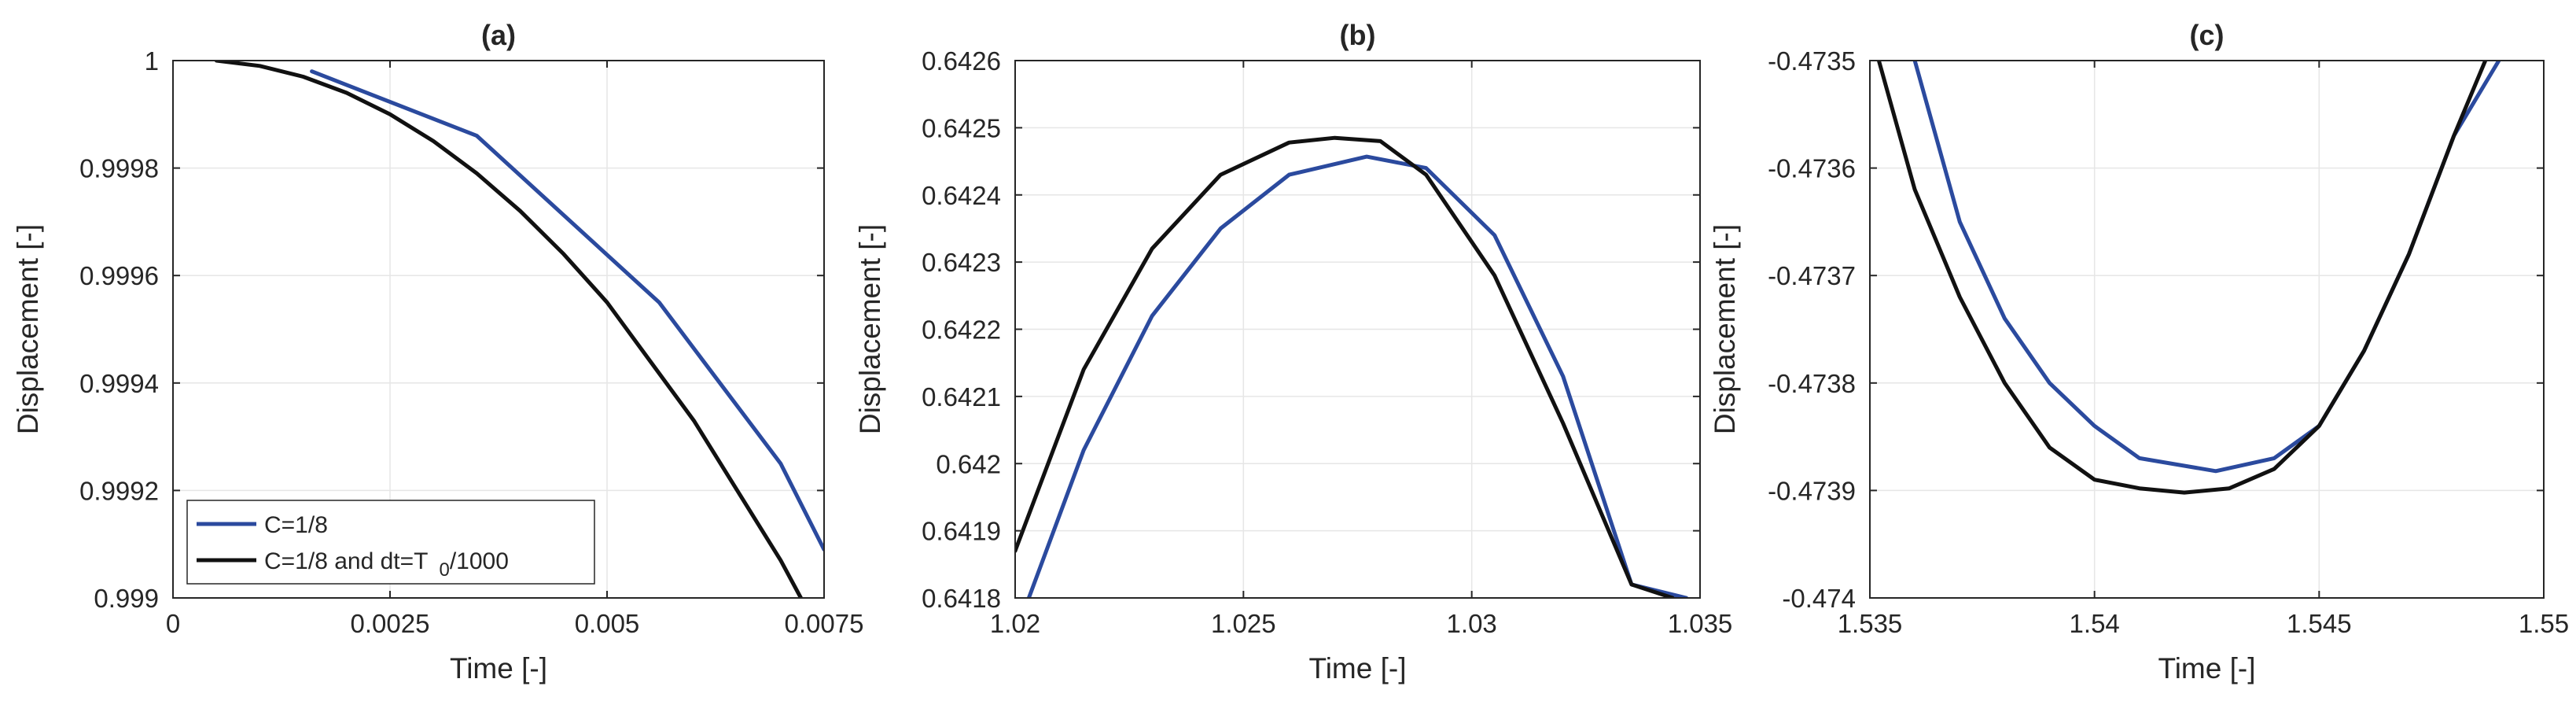 The width and height of the screenshot is (2576, 701). I want to click on x-tick-label-1: 0.0025, so click(390, 623).